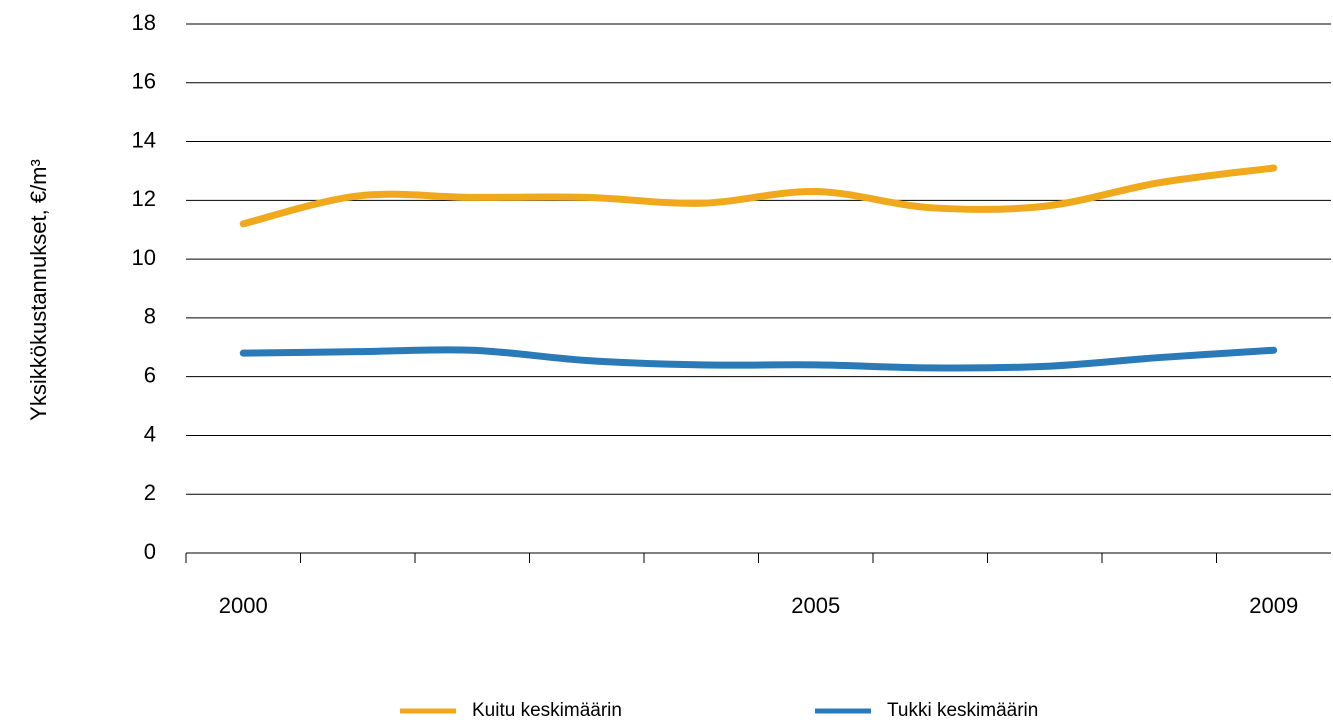  I want to click on x-tick-label: 2005, so click(815, 605).